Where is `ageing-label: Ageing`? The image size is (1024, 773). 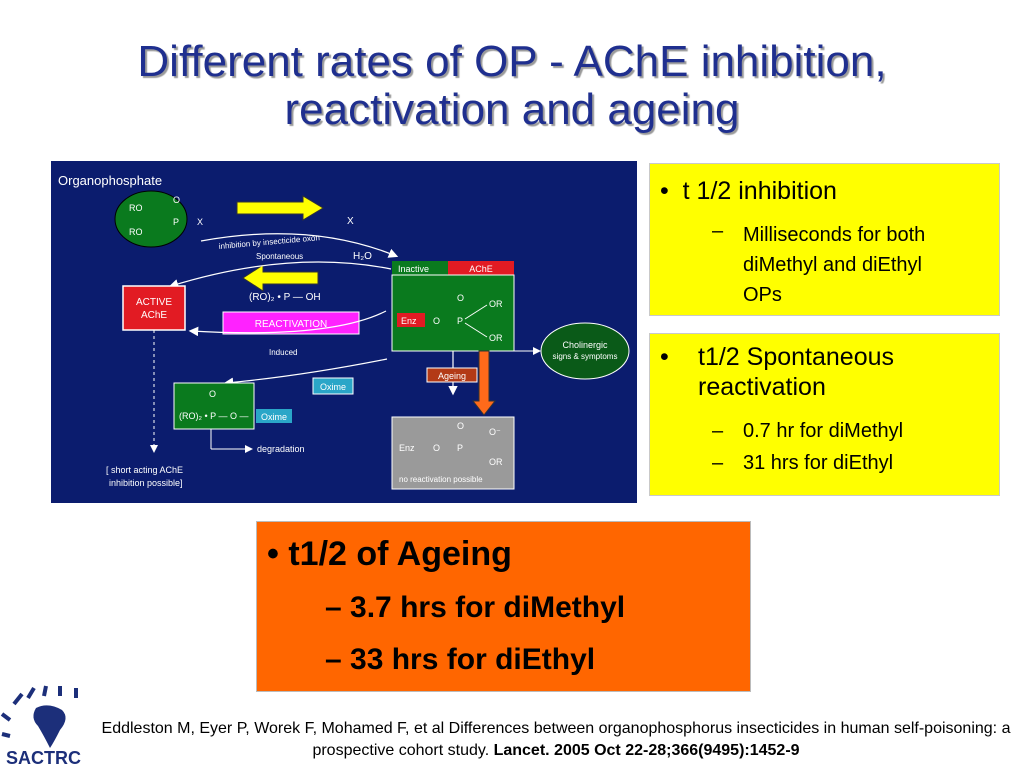 ageing-label: Ageing is located at coordinates (452, 376).